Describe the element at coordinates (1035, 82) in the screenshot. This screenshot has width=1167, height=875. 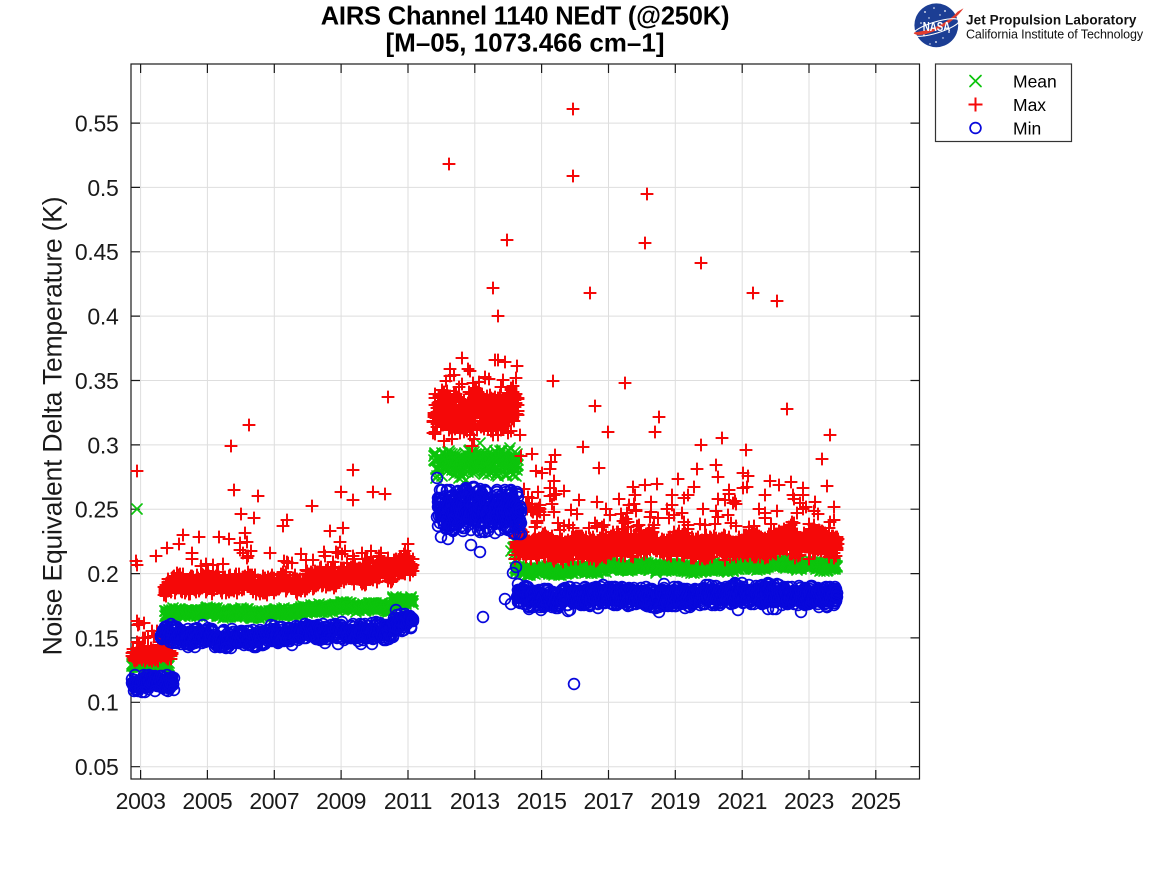
I see `svg-text: Mean` at that location.